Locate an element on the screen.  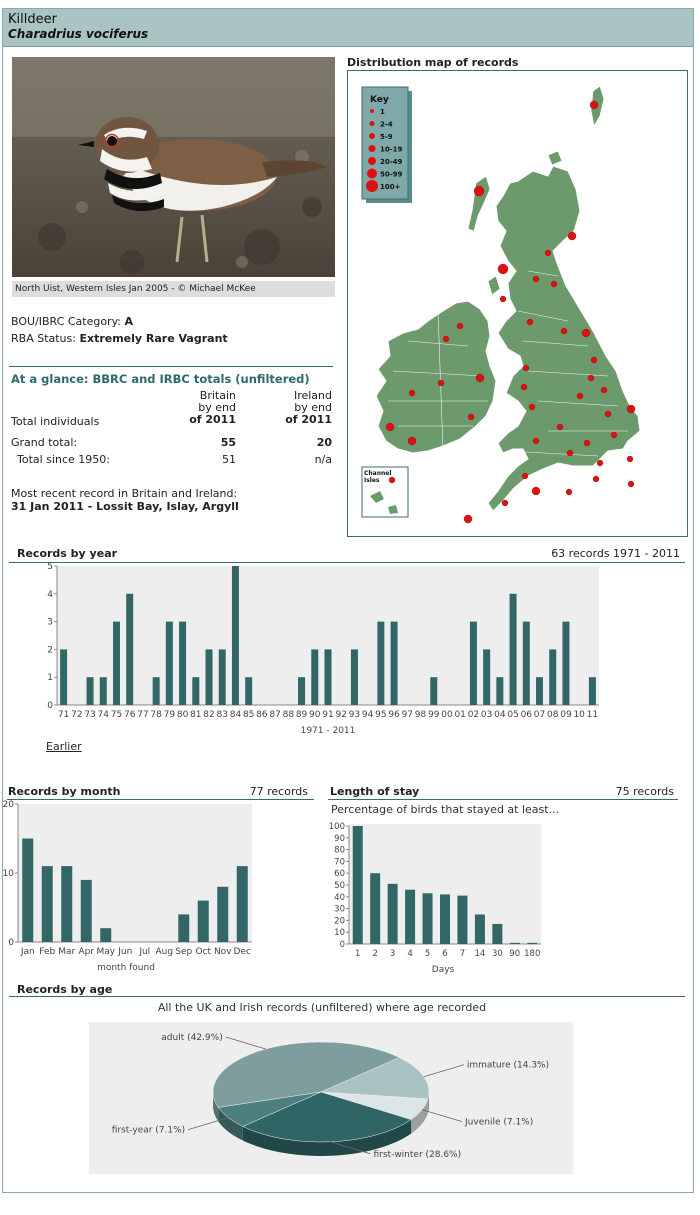
since-1950-label: Total since 1950: is located at coordinates (63, 459).